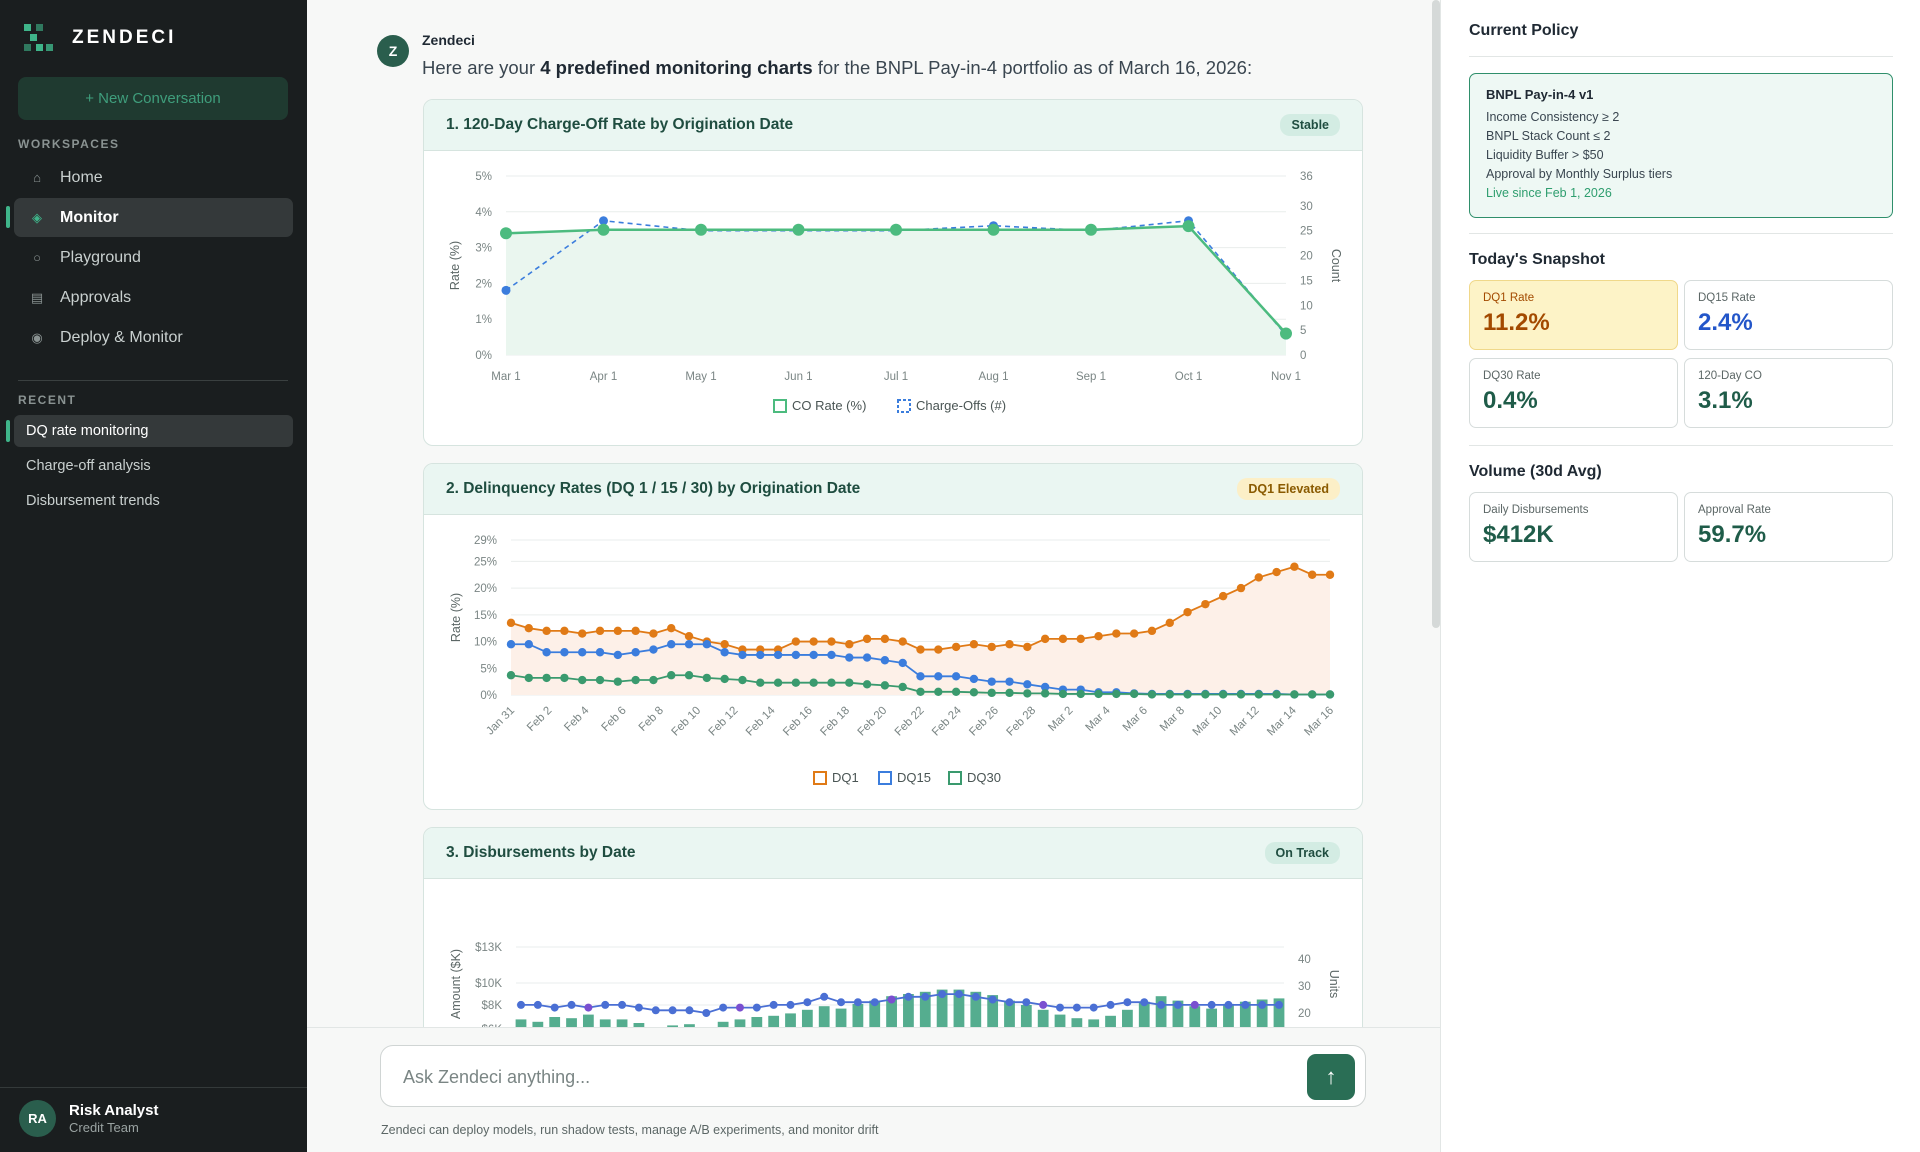 The image size is (1920, 1152). I want to click on legend-label: DQ1, so click(845, 777).